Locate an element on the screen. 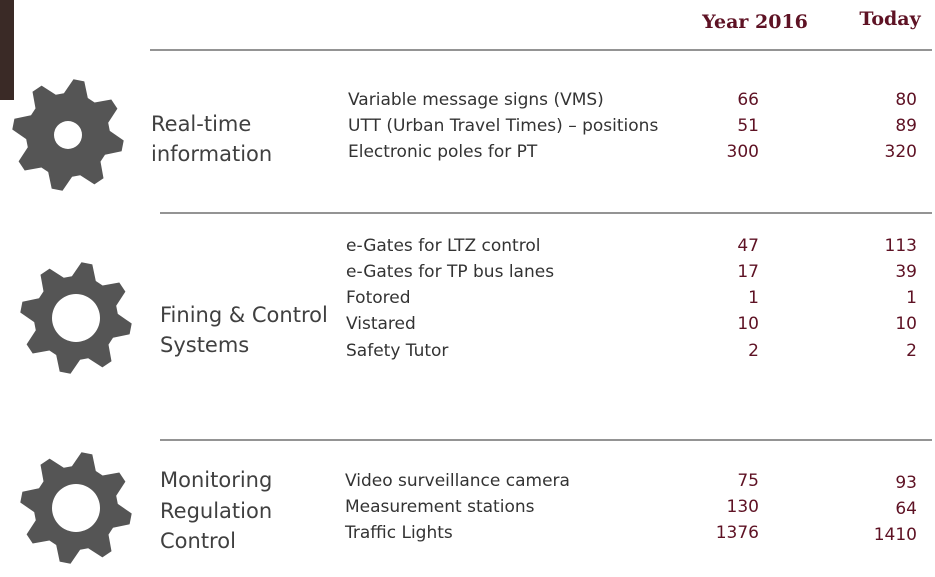 The height and width of the screenshot is (577, 935). row-label: Measurement stations is located at coordinates (440, 507).